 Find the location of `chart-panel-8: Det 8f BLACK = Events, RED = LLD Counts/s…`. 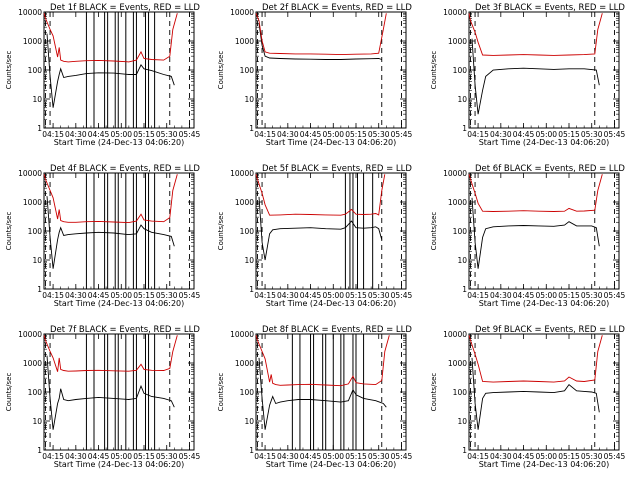

chart-panel-8: Det 8f BLACK = Events, RED = LLD Counts/s… is located at coordinates (314, 397).